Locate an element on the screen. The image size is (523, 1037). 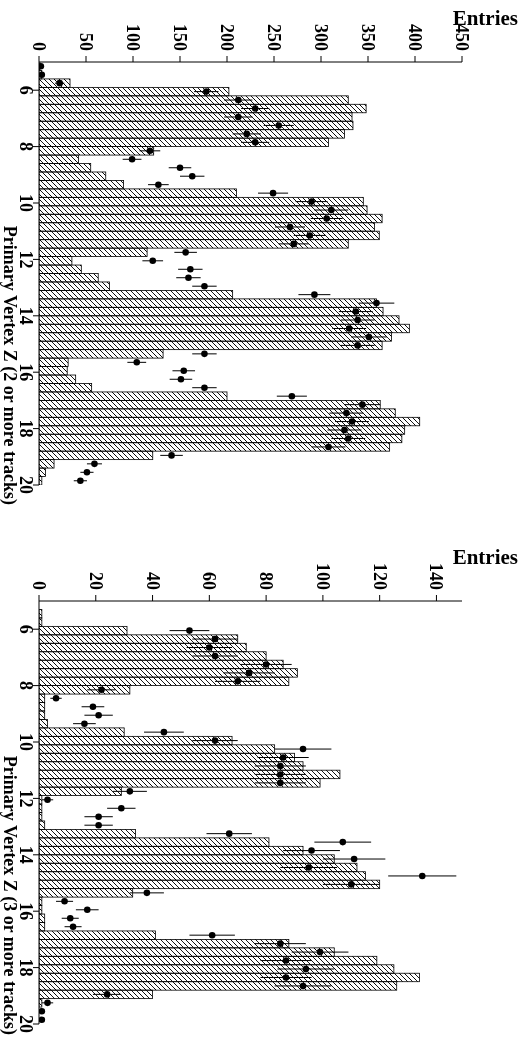
x-tick-label: 40 is located at coordinates (152, 581).